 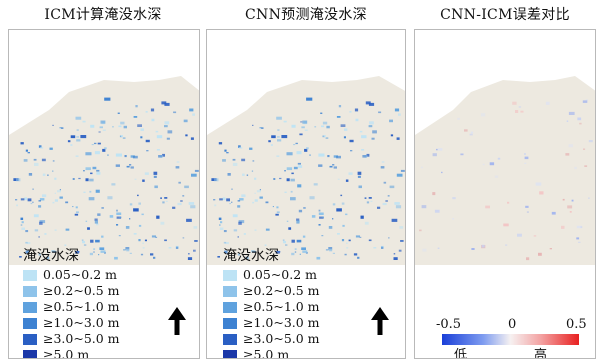 I want to click on legend-item: ≥1.0~3.0 m, so click(x=71, y=323).